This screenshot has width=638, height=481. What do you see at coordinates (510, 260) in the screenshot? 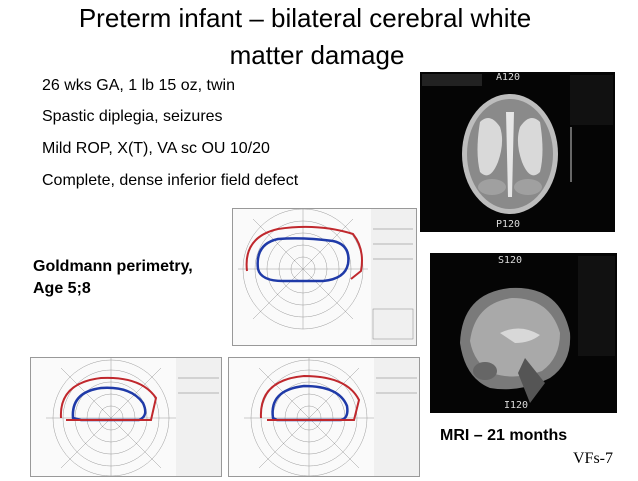
I see `mri-sagittal-marker-top: S120` at bounding box center [510, 260].